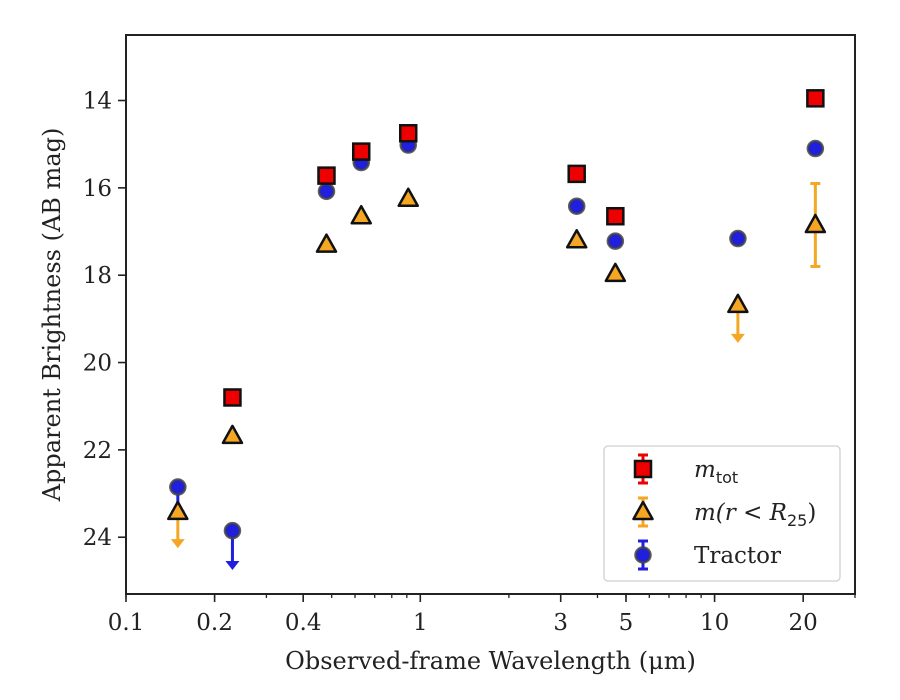 The image size is (900, 700). I want to click on x-tick-label: 0.1, so click(126, 623).